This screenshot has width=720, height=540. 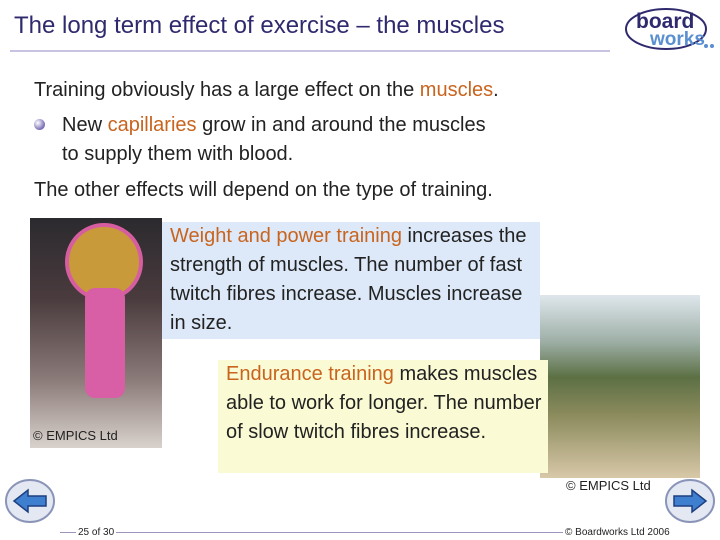 What do you see at coordinates (310, 374) in the screenshot?
I see `box-heading: Endurance training` at bounding box center [310, 374].